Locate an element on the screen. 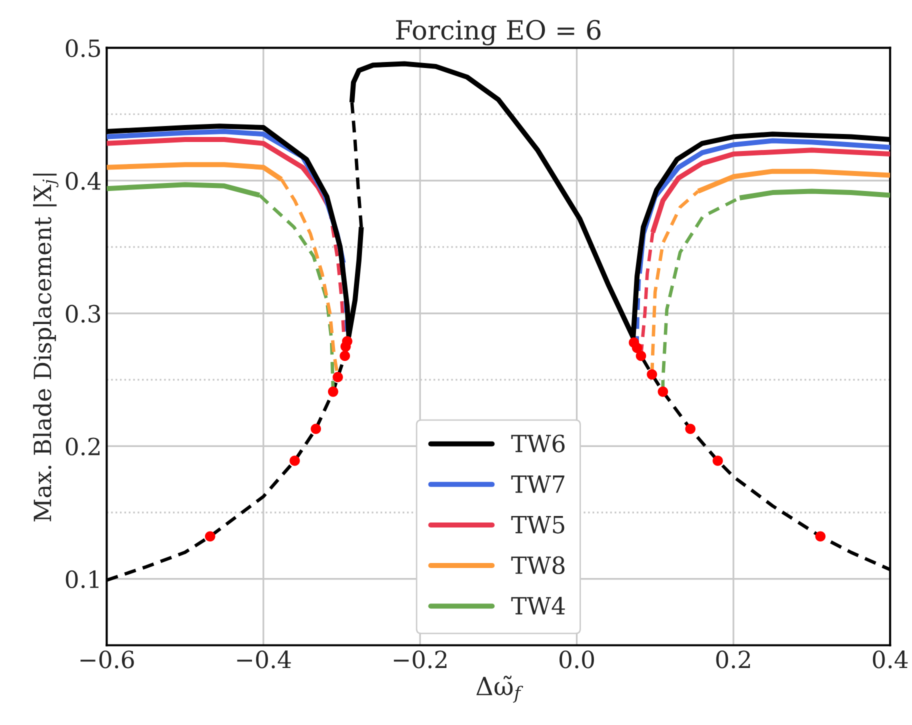 The width and height of the screenshot is (912, 725). y-tick-label: 0.2 is located at coordinates (83, 447).